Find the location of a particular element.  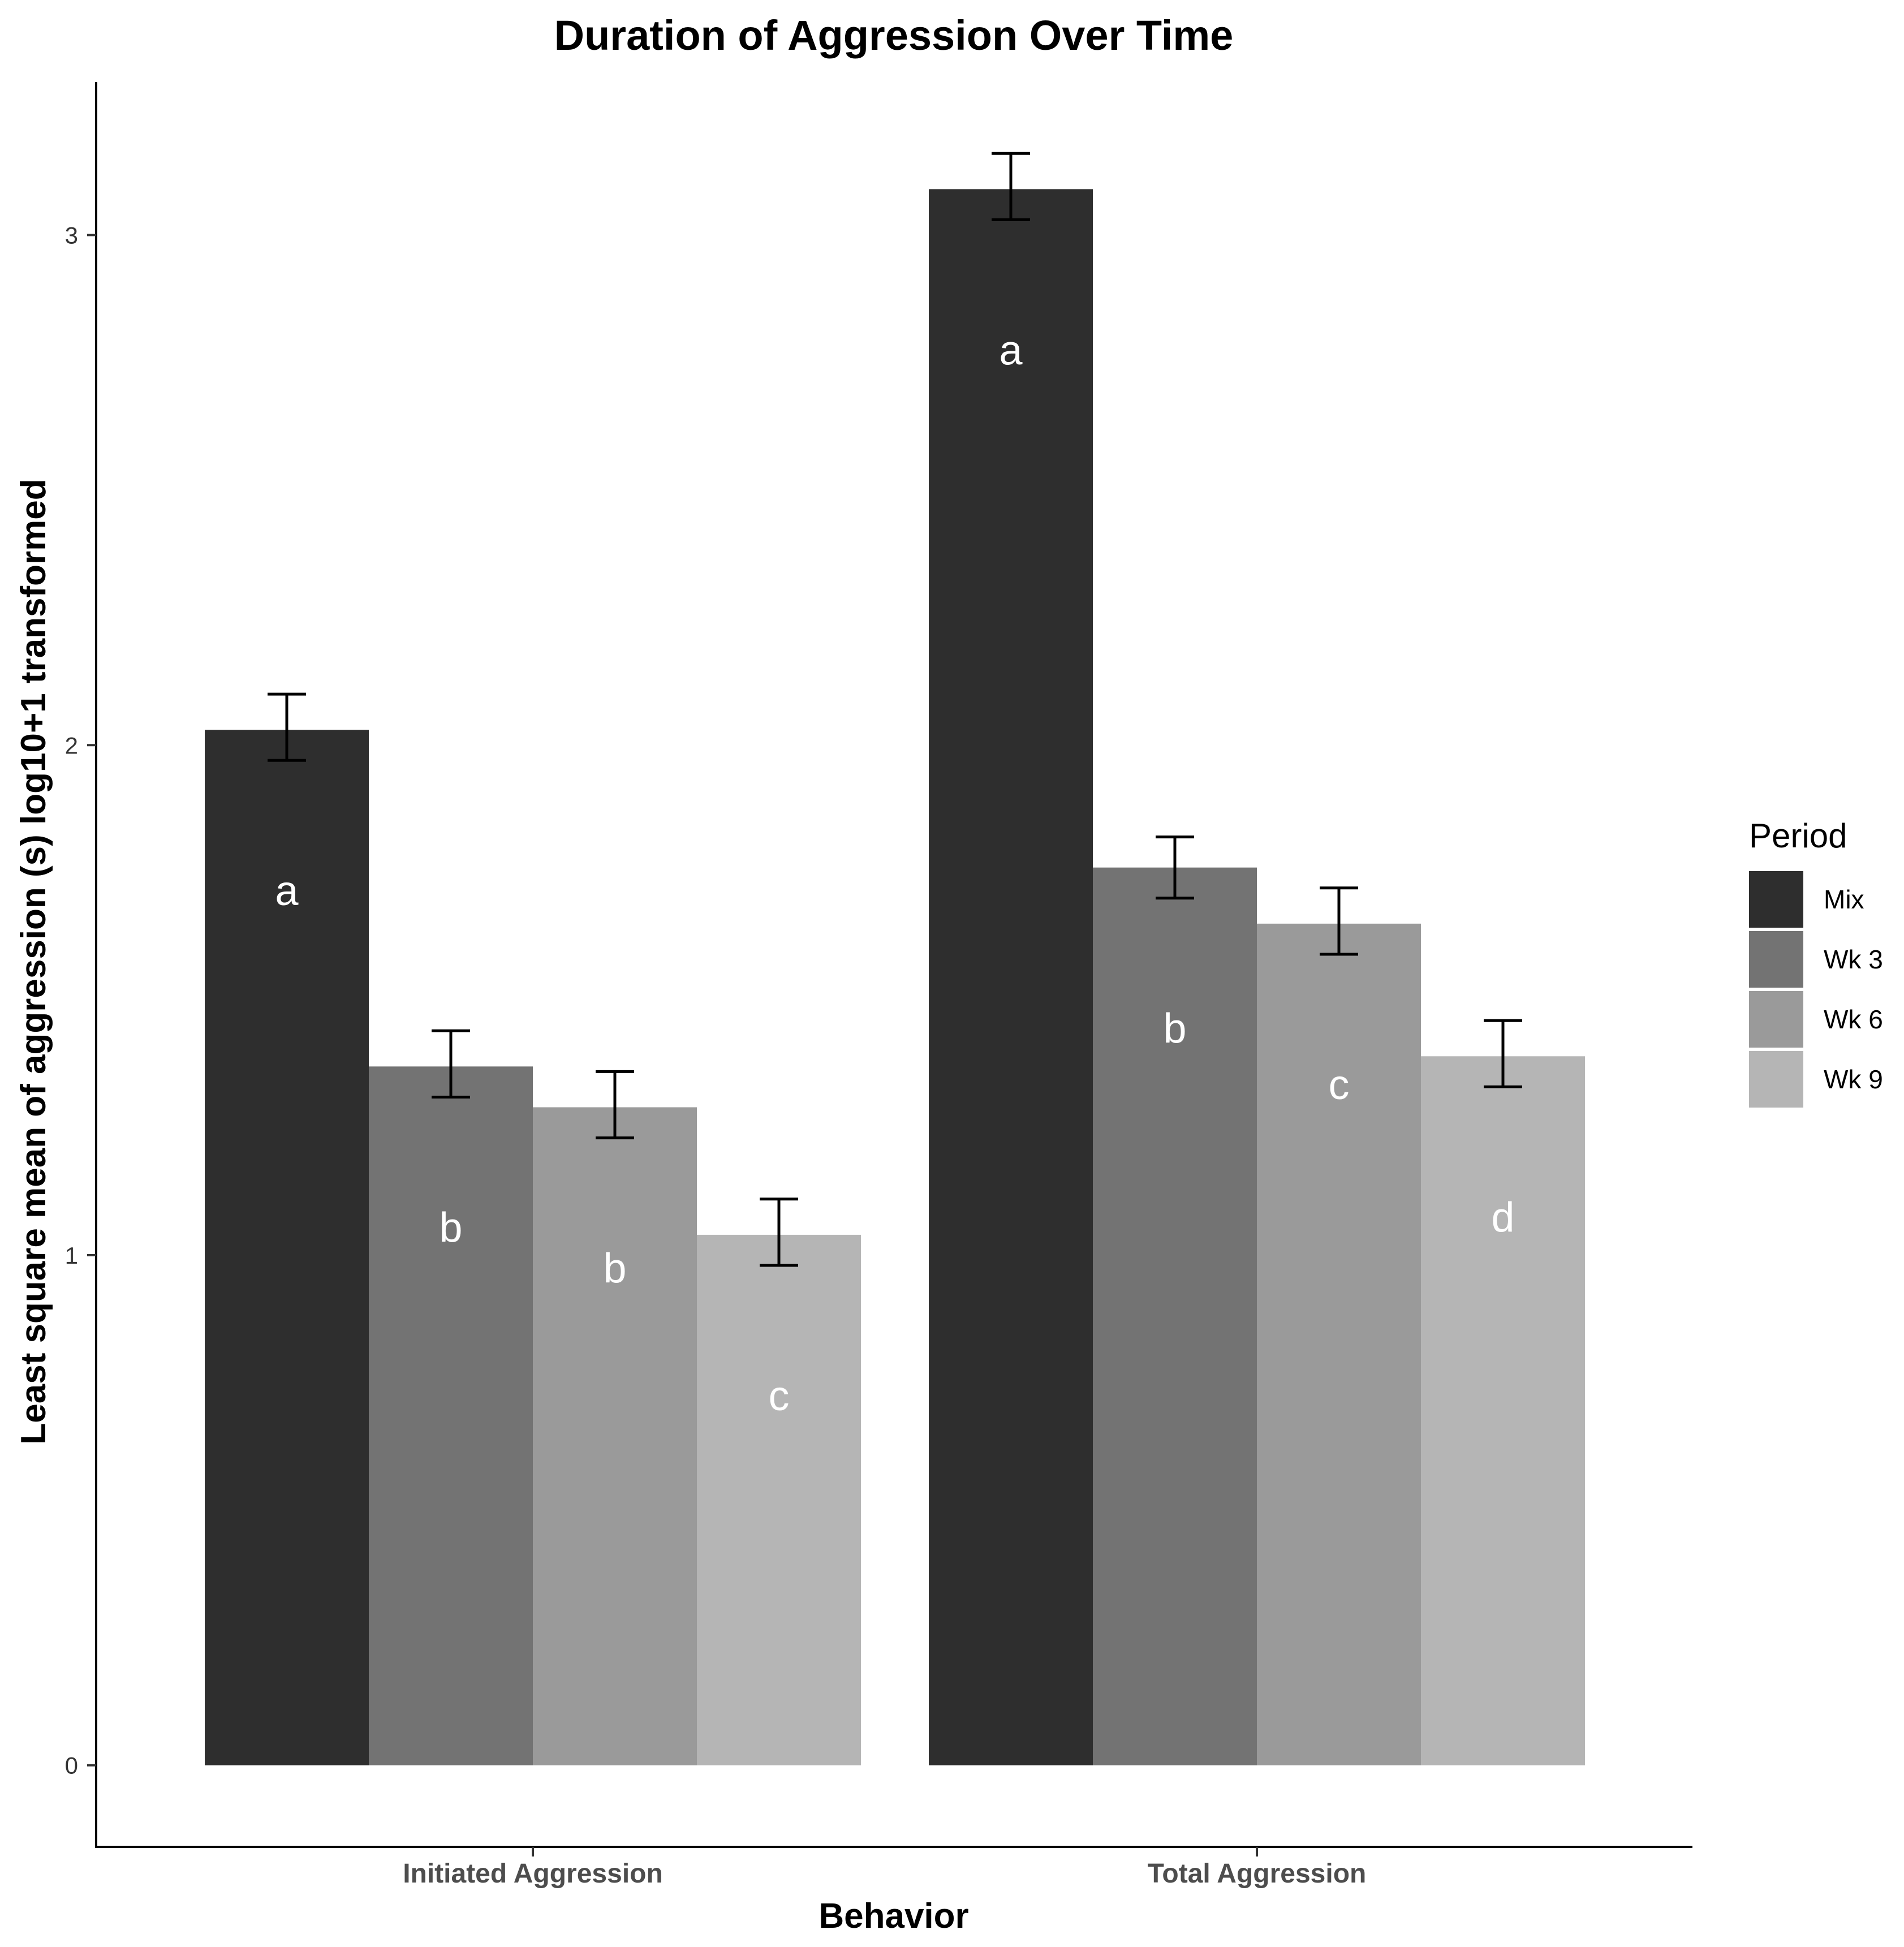

legend-items: Mix Wk 3 Wk 6 Wk 9 is located at coordinates (1816, 989).